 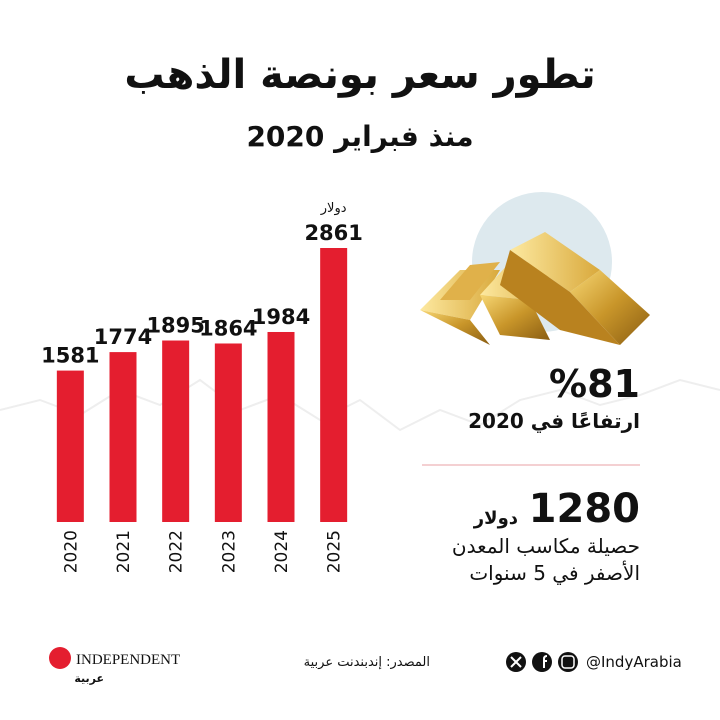 I want to click on title: تطور سعر بونصة الذهب, so click(x=359, y=75).